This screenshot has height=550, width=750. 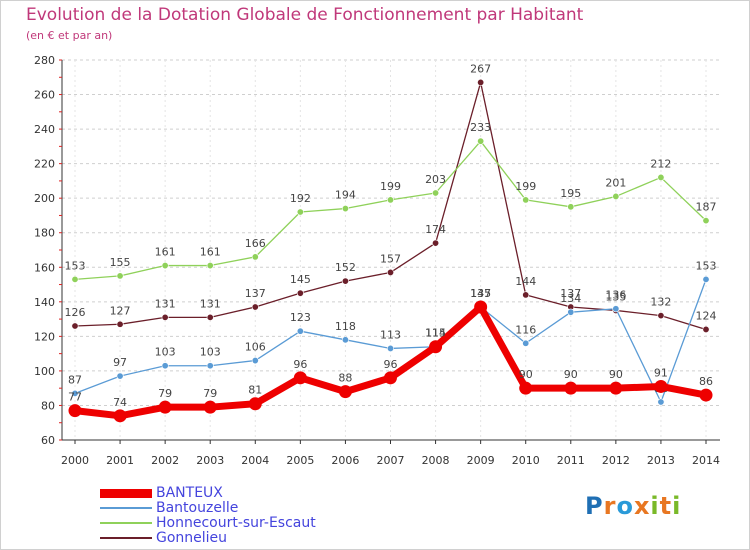 What do you see at coordinates (255, 243) in the screenshot?
I see `data-label-honnecourt-sur-escaut: 166` at bounding box center [255, 243].